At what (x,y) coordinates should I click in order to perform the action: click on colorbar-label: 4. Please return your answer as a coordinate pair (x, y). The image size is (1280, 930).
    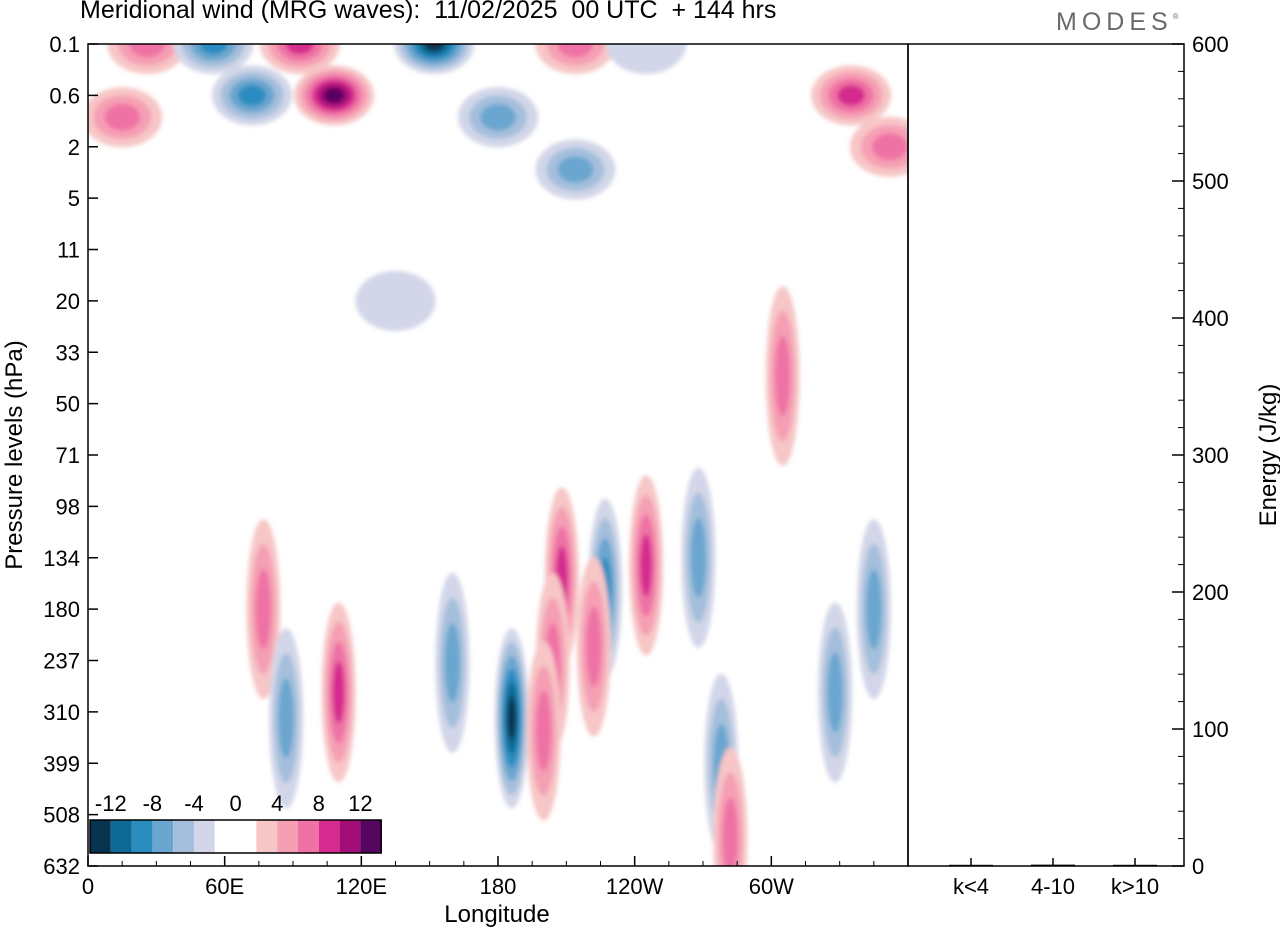
    Looking at the image, I should click on (277, 803).